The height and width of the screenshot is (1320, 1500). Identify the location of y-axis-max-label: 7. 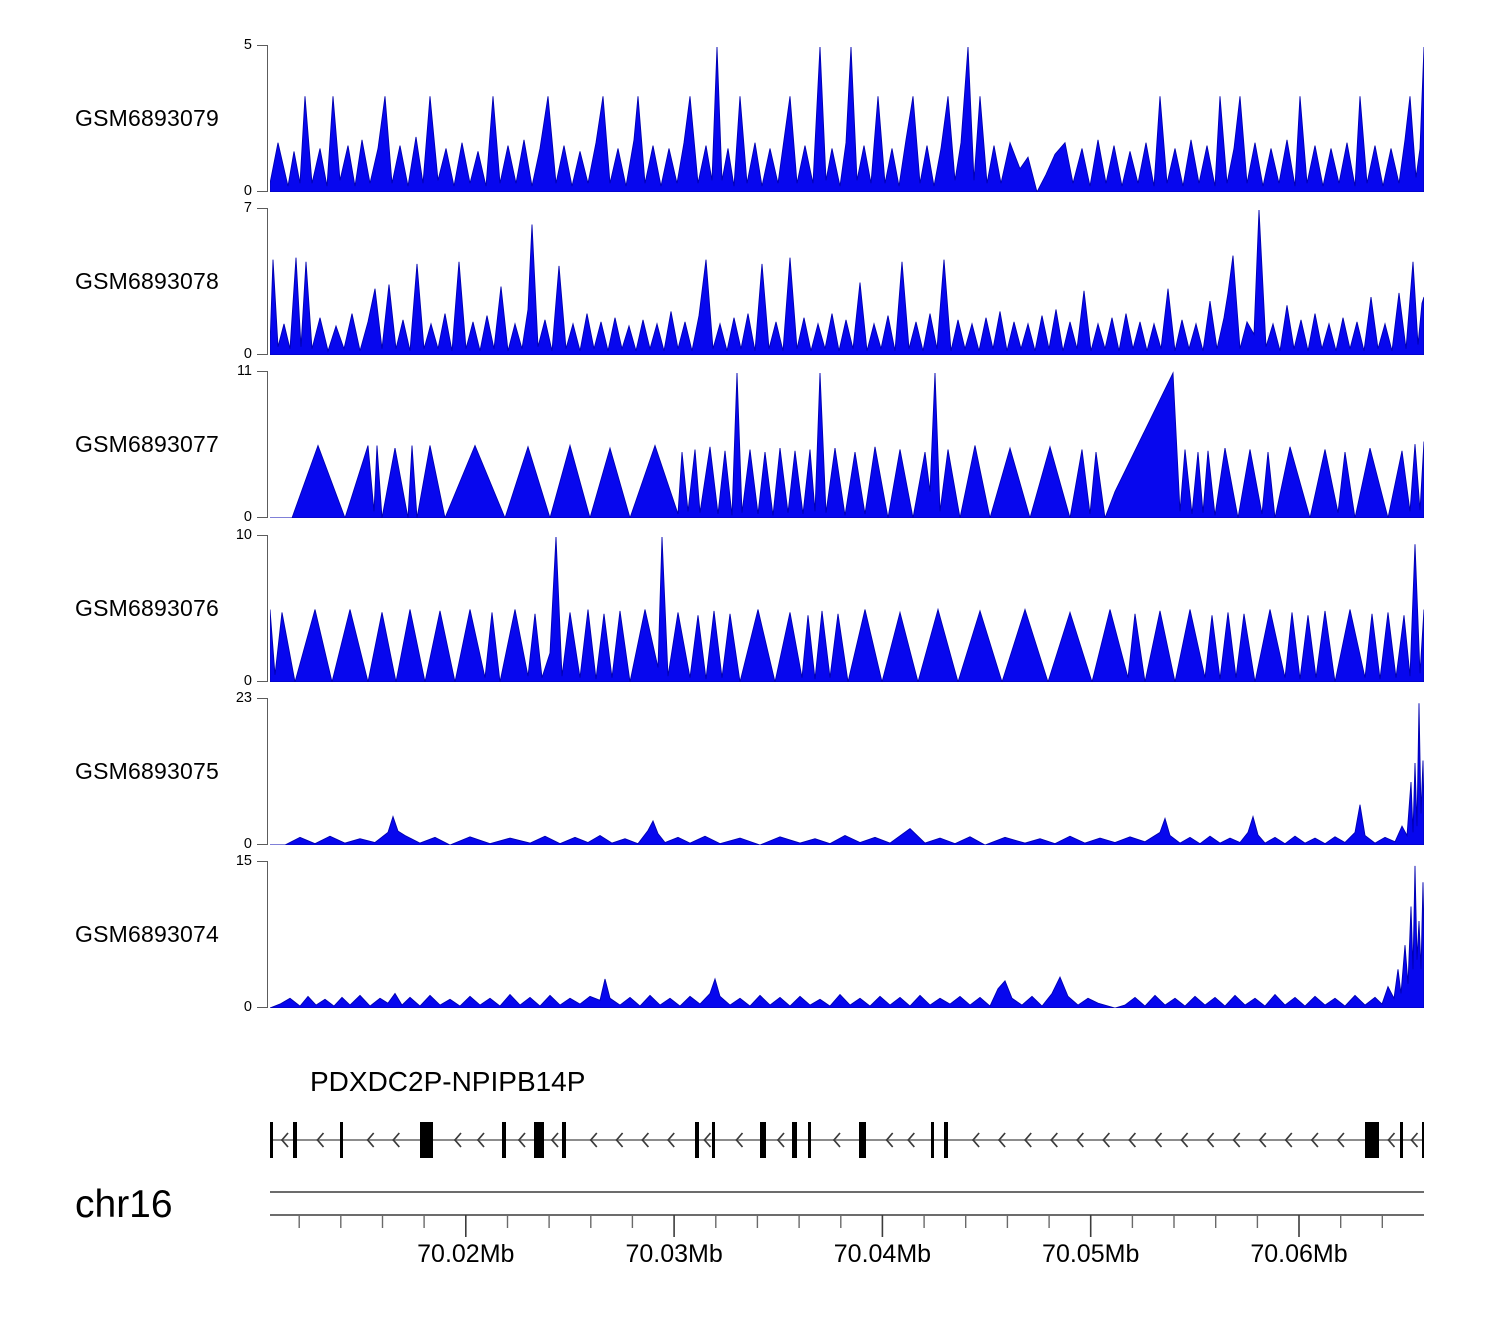
(247, 208).